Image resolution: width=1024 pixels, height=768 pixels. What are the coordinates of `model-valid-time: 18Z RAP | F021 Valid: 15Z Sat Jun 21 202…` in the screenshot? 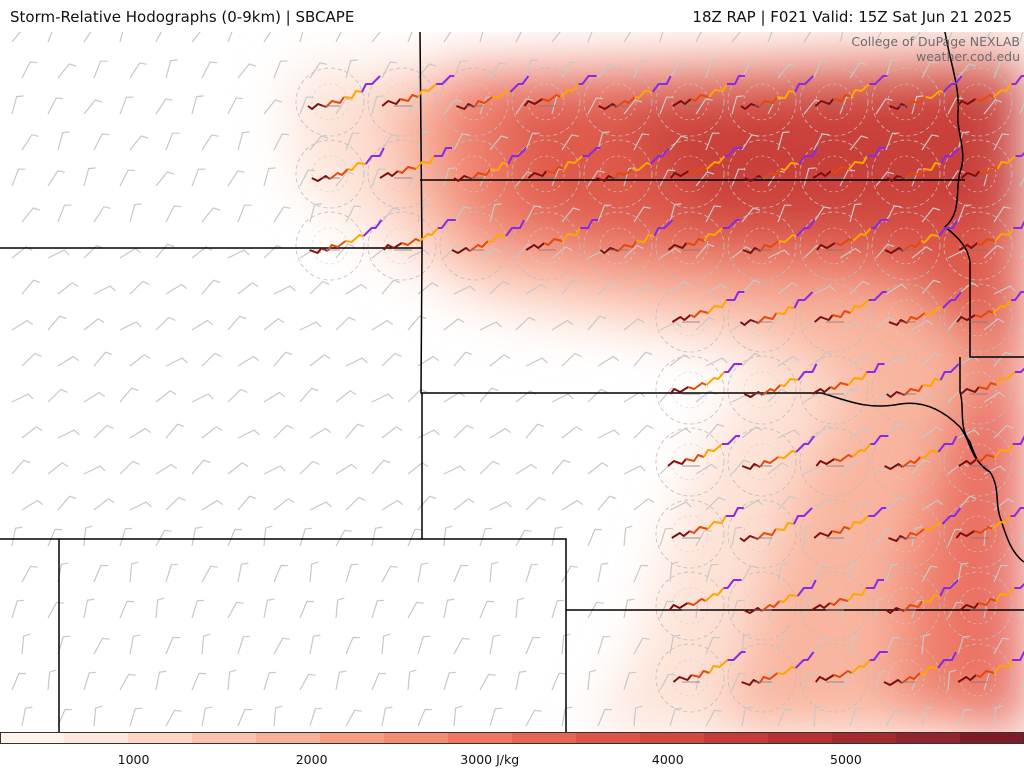 It's located at (852, 17).